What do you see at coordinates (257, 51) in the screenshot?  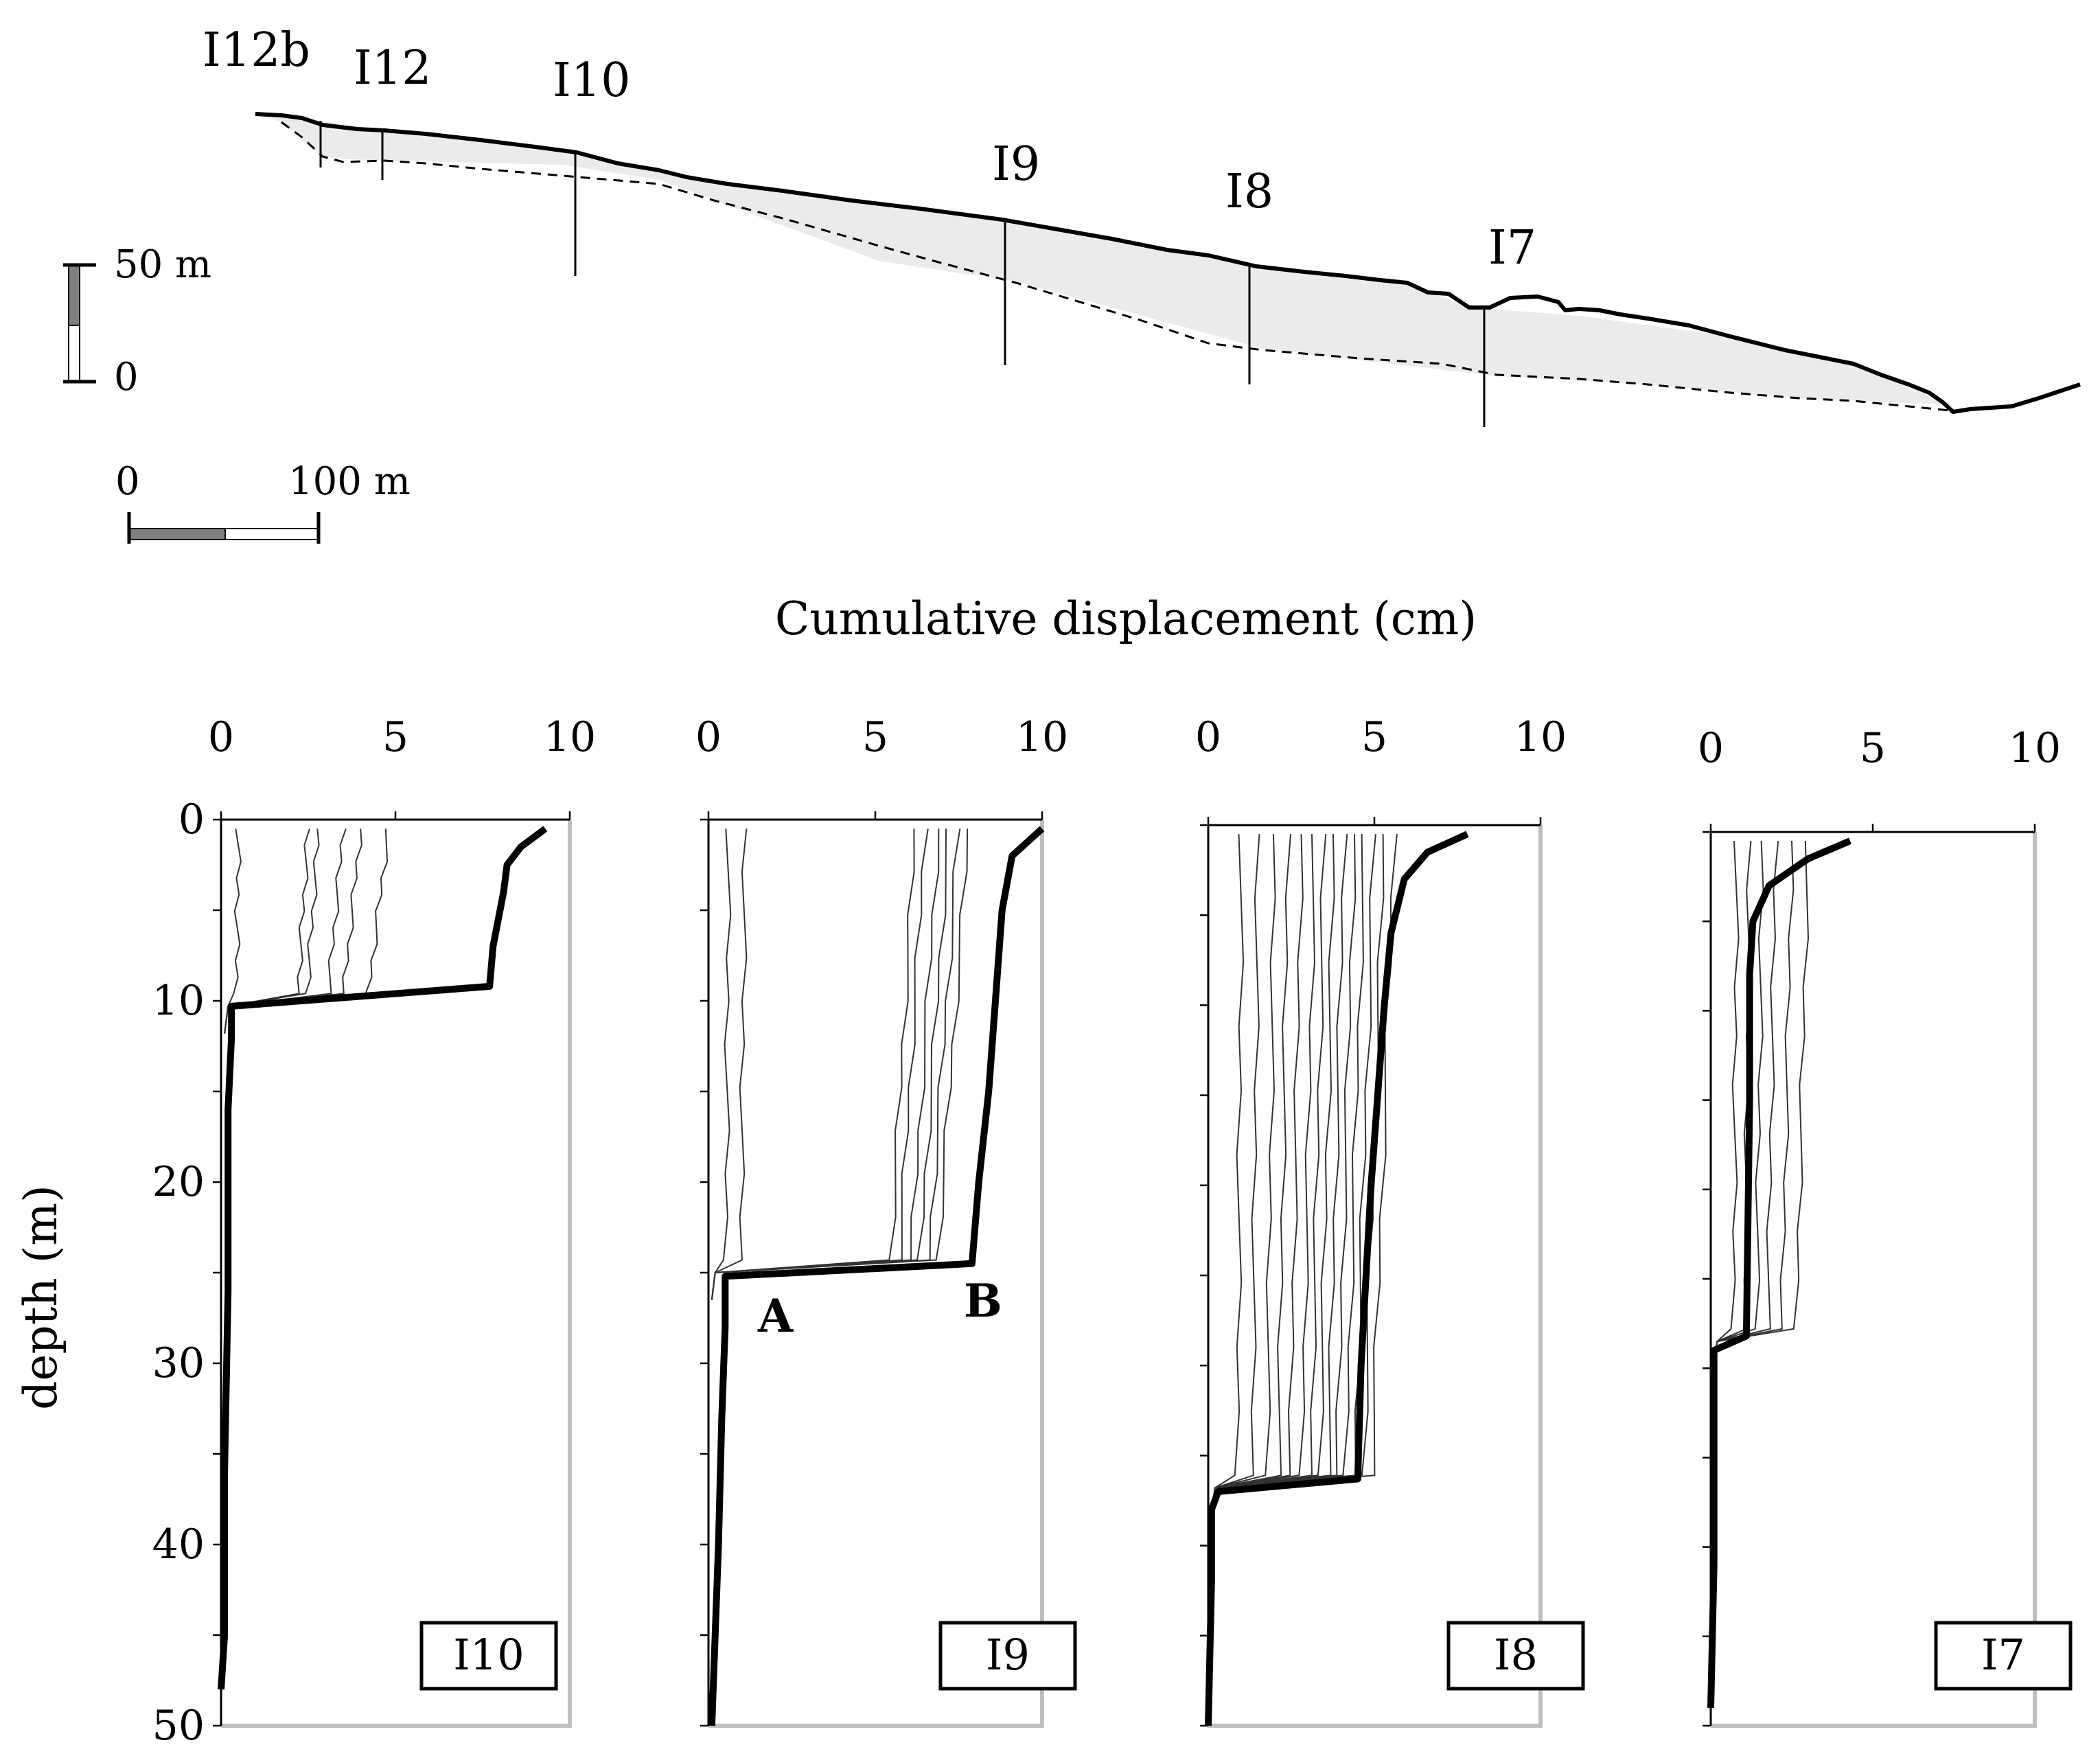 I see `profile-label-I12b: I12b` at bounding box center [257, 51].